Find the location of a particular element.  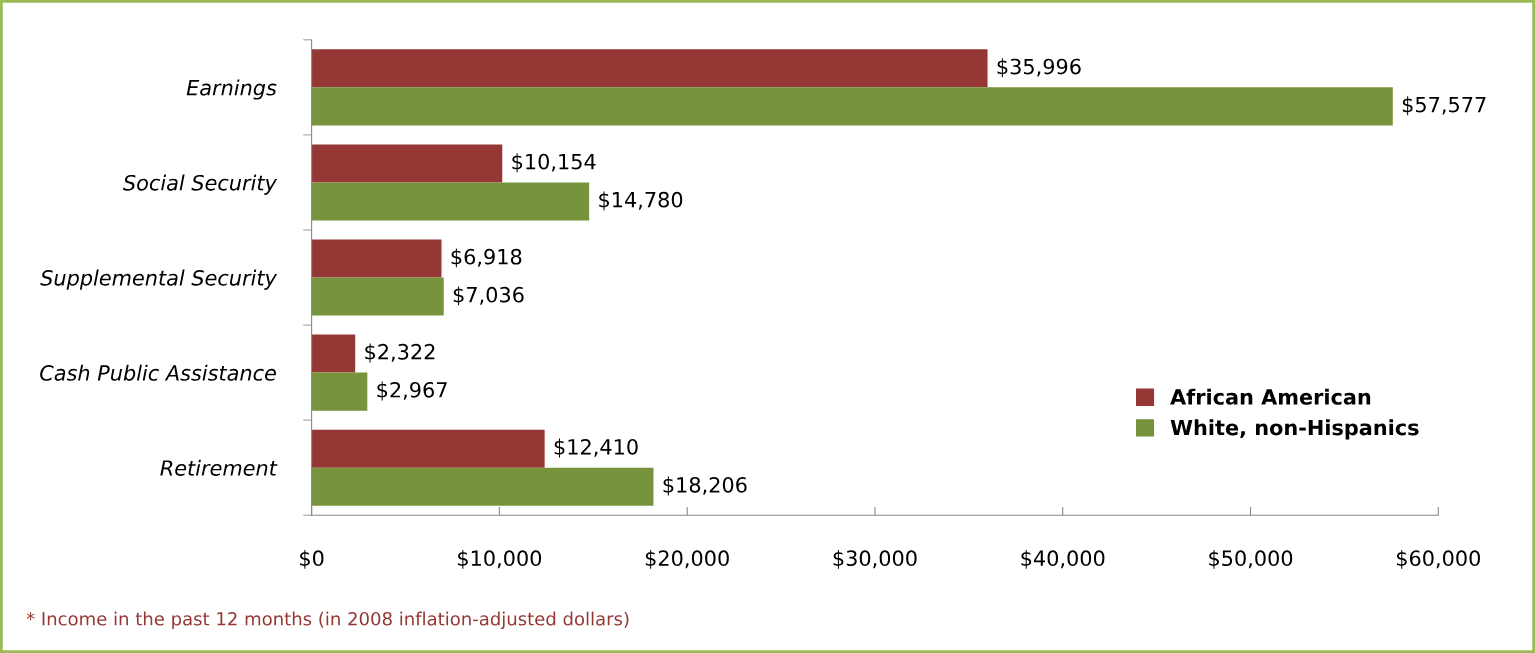

x-tick-label: $40,000 is located at coordinates (1063, 559).